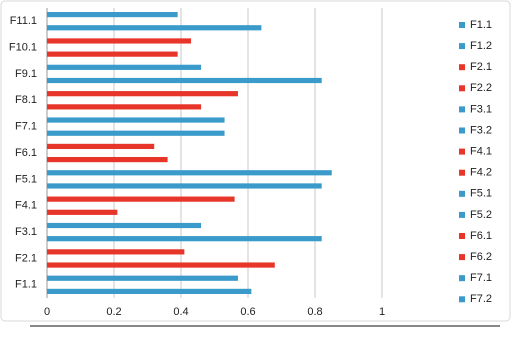 The image size is (513, 339). Describe the element at coordinates (26, 179) in the screenshot. I see `y-tick-label: F5.1` at that location.